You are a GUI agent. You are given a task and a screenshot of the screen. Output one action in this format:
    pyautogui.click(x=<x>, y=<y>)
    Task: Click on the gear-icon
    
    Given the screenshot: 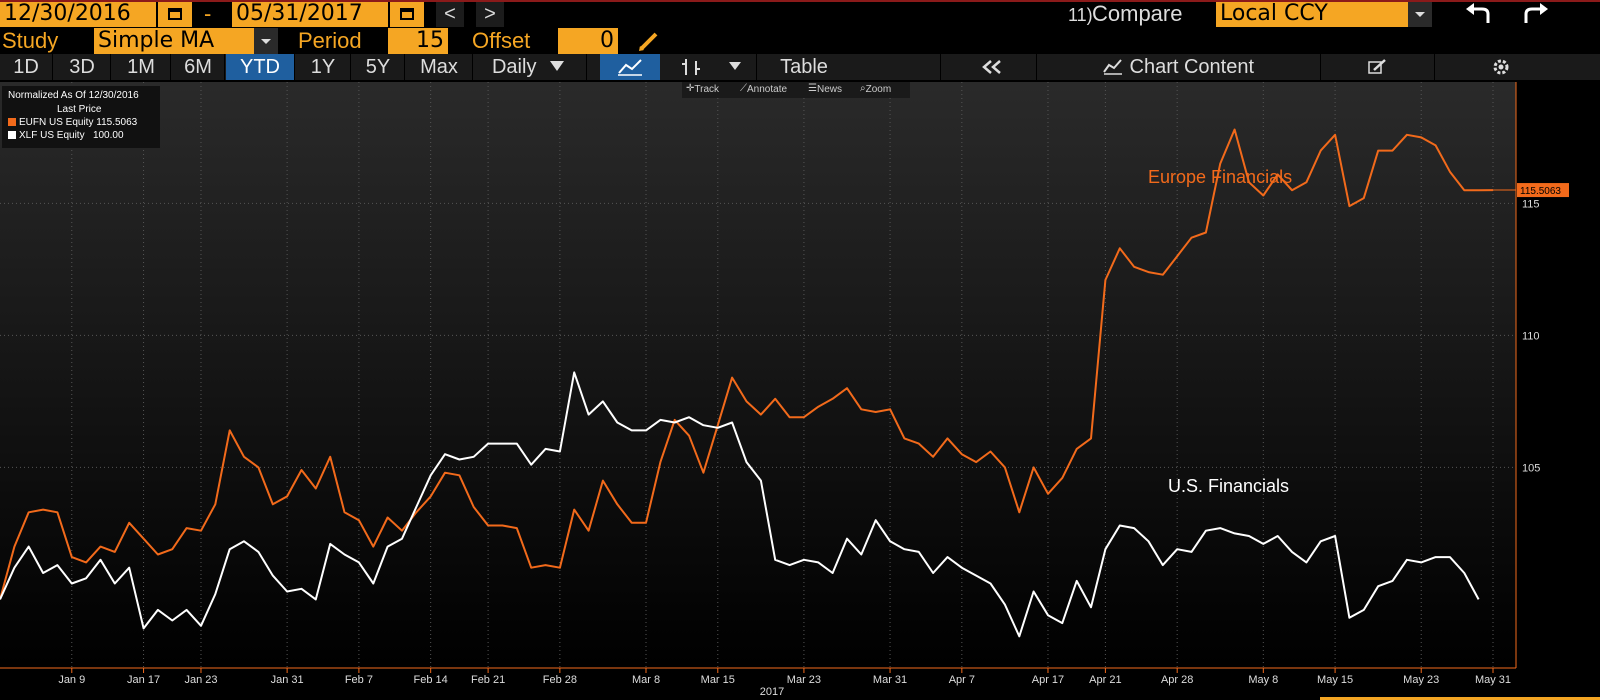 What is the action you would take?
    pyautogui.click(x=1501, y=67)
    